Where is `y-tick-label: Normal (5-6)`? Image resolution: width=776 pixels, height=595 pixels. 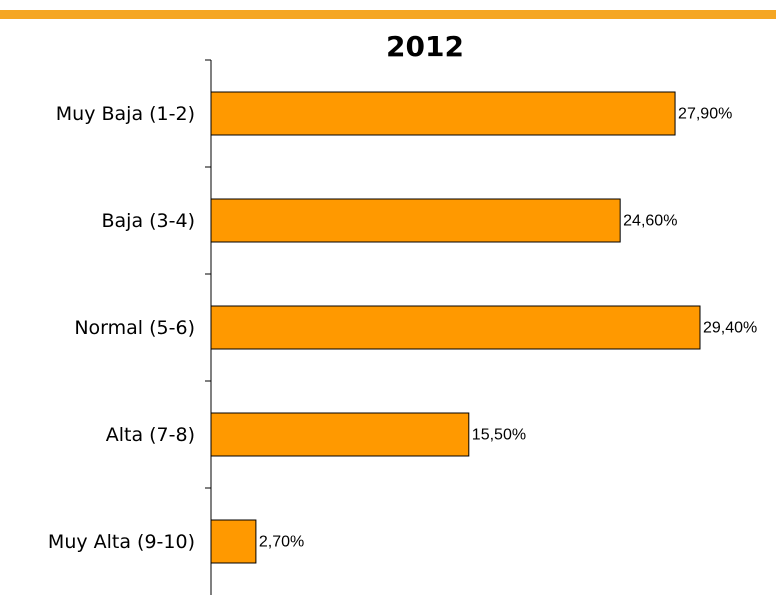
y-tick-label: Normal (5-6) is located at coordinates (134, 328).